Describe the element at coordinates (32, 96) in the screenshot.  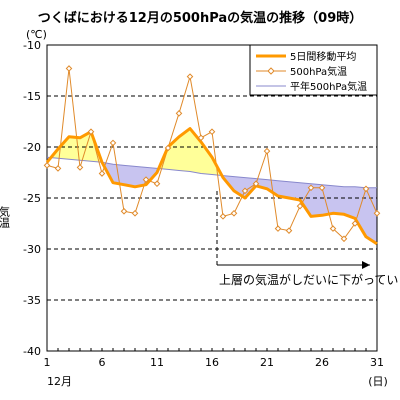
I see `y-tick-label: -15` at that location.